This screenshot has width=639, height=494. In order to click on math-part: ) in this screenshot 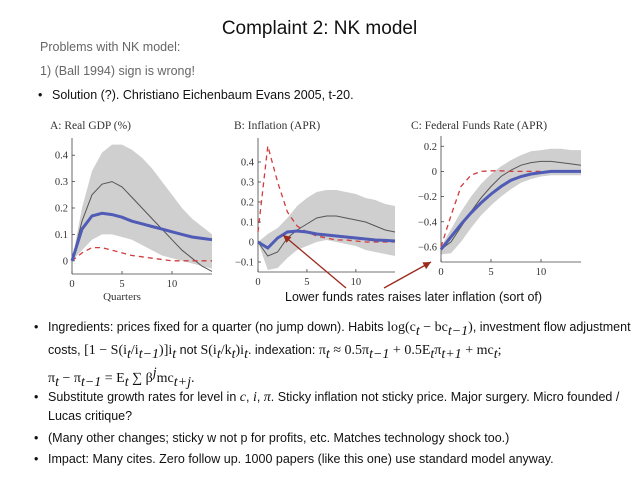, I will do `click(470, 327)`.